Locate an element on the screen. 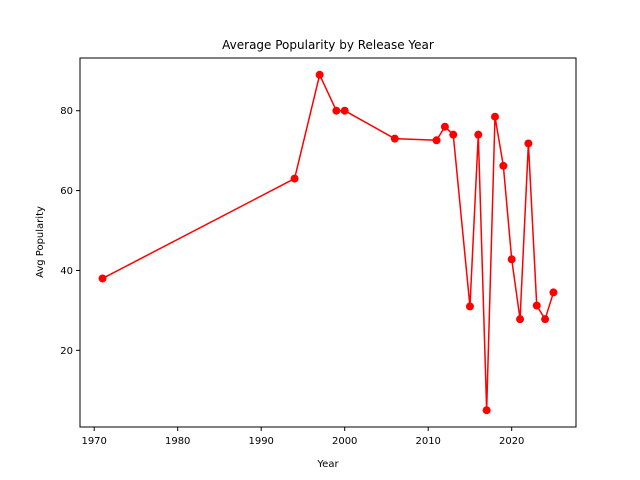 Image resolution: width=640 pixels, height=480 pixels. x-tick-label: 1970 is located at coordinates (93, 441).